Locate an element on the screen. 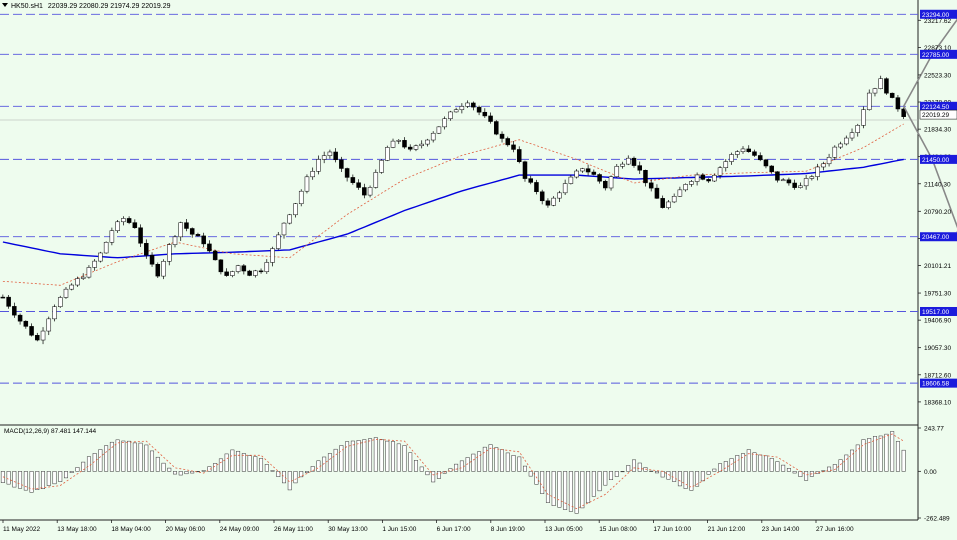  price-tick-label: 23217.62 is located at coordinates (937, 21).